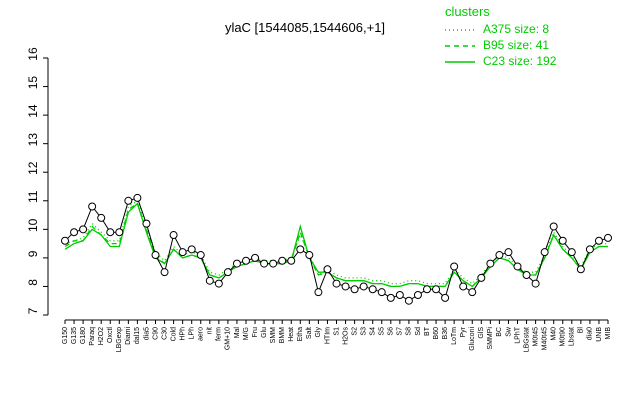  What do you see at coordinates (300, 334) in the screenshot?
I see `x-tick-label: Etha` at bounding box center [300, 334].